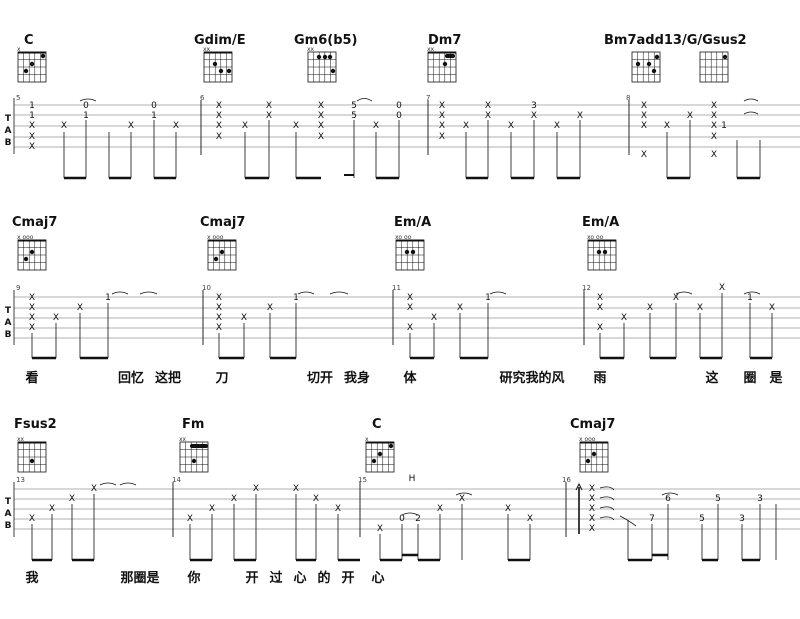 The height and width of the screenshot is (619, 800). What do you see at coordinates (418, 519) in the screenshot?
I see `tab-note: 2` at bounding box center [418, 519].